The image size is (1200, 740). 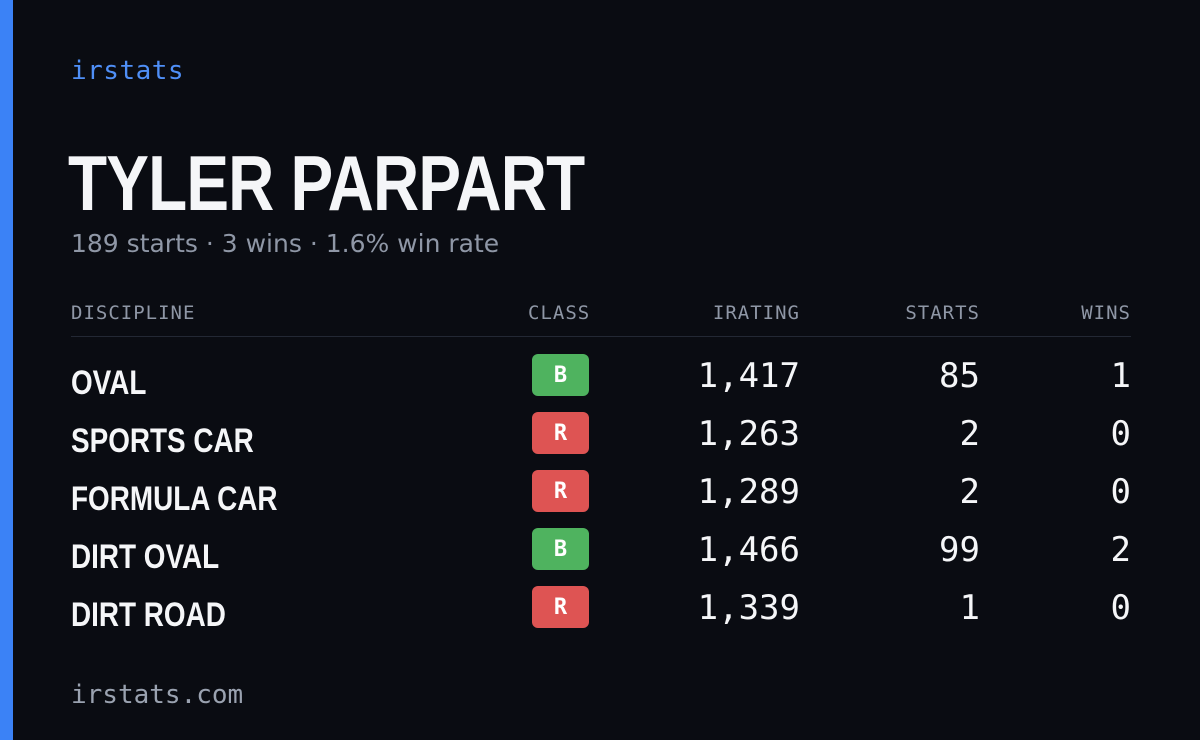 What do you see at coordinates (128, 71) in the screenshot?
I see `brand-logo-text: irstats` at bounding box center [128, 71].